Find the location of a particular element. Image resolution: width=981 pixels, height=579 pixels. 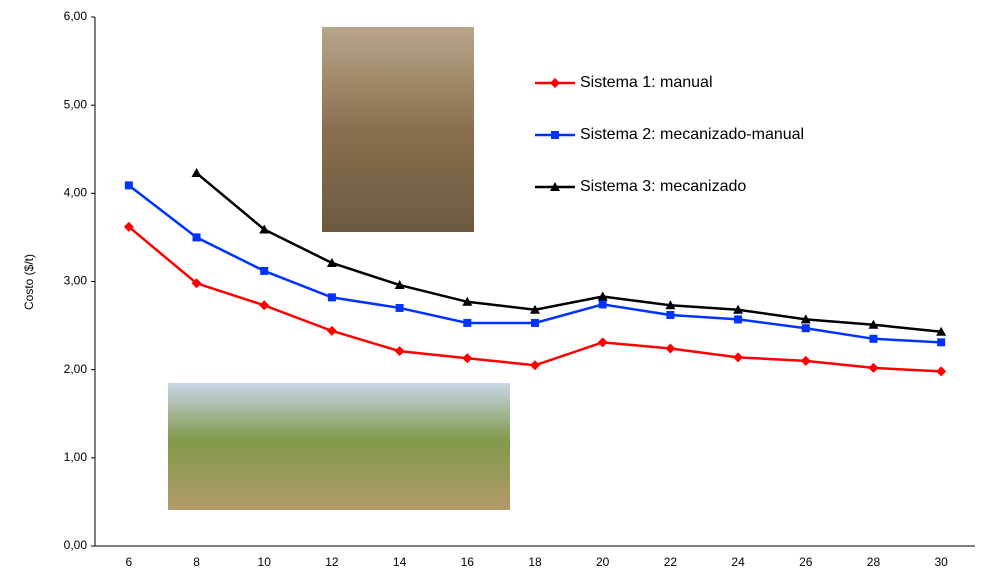

legend-label: Sistema 3: mecanizado is located at coordinates (663, 186).